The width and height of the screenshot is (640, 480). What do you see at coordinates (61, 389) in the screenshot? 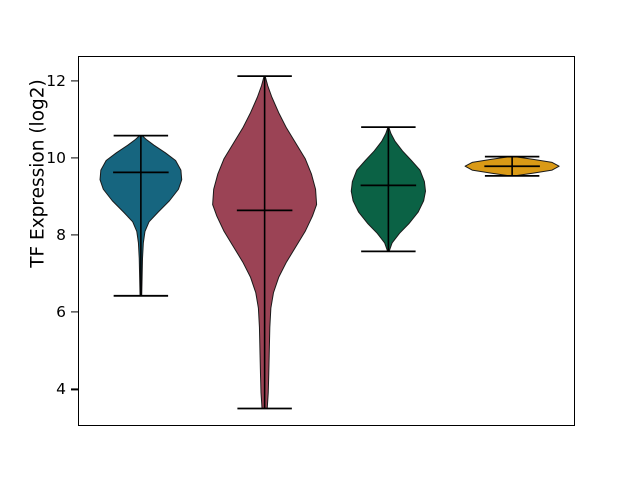
I see `y-tick-label: 4` at bounding box center [61, 389].